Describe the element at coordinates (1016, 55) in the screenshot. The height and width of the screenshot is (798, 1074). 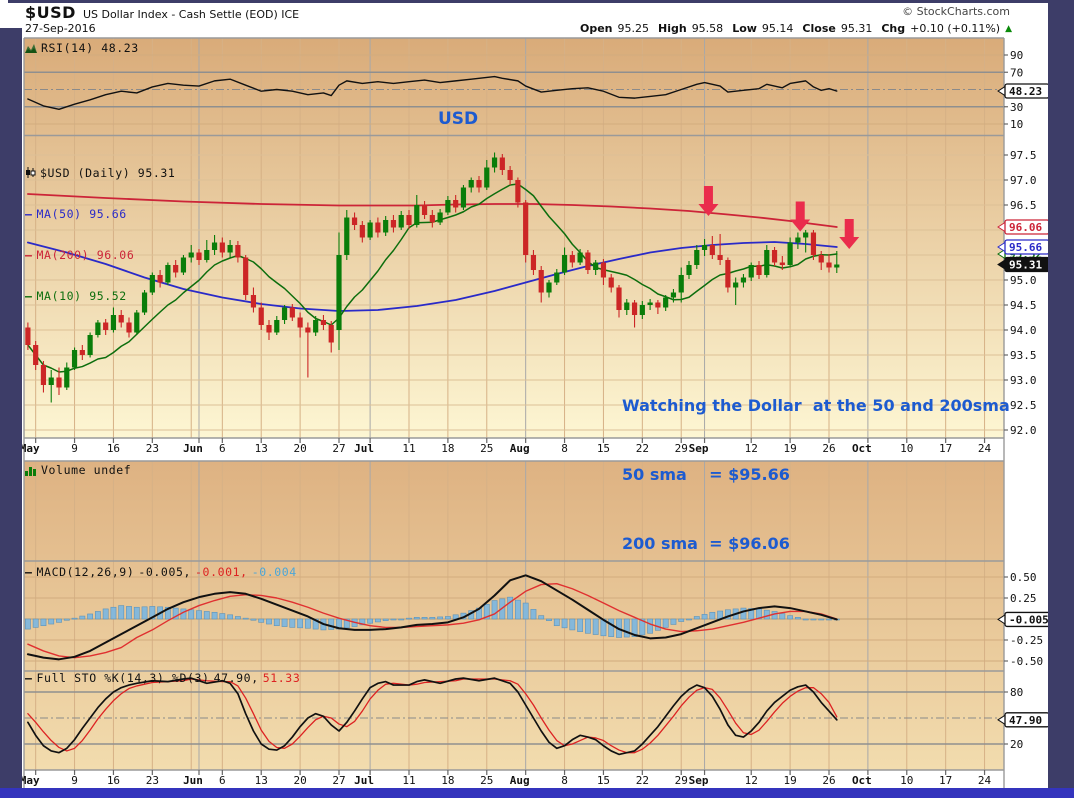
I see `svg-text: 90` at that location.